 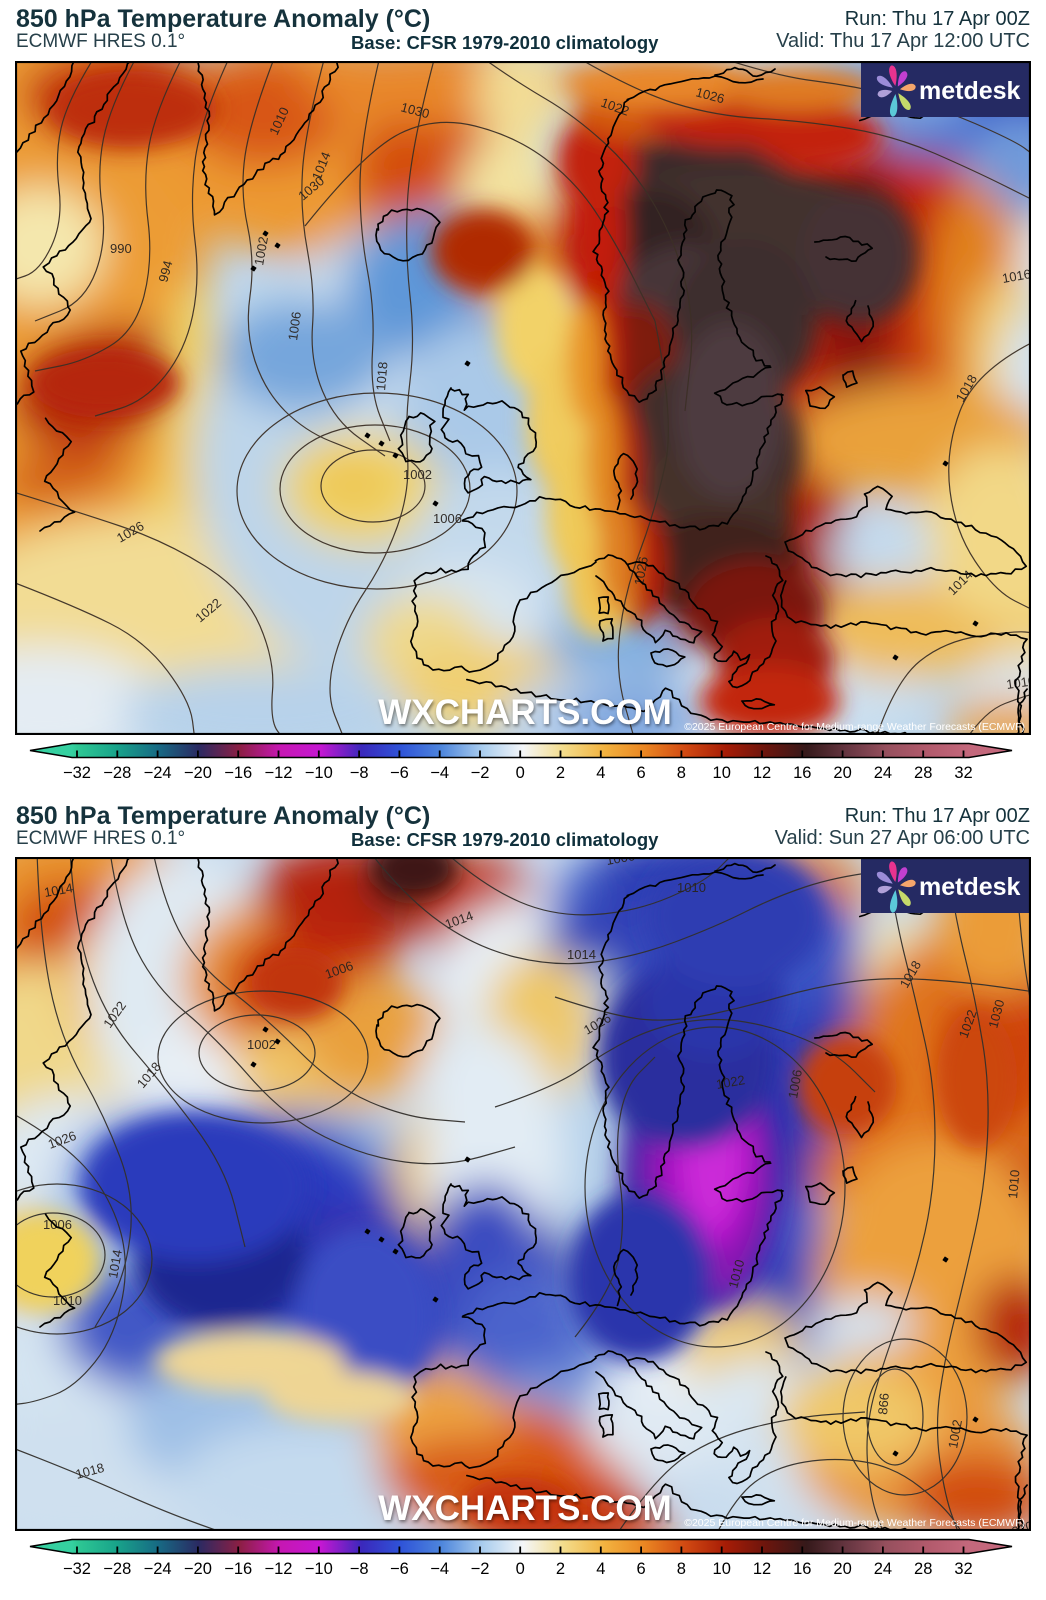 I want to click on svg-text: 1026, so click(x=710, y=95).